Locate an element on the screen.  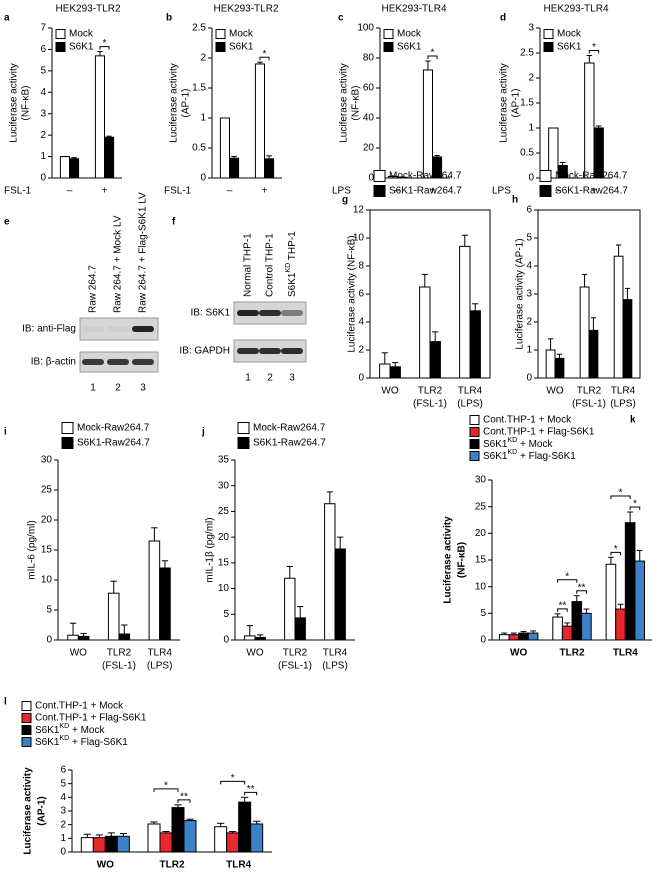
legend-label: S6K1-Raw264.7 is located at coordinates (289, 443).